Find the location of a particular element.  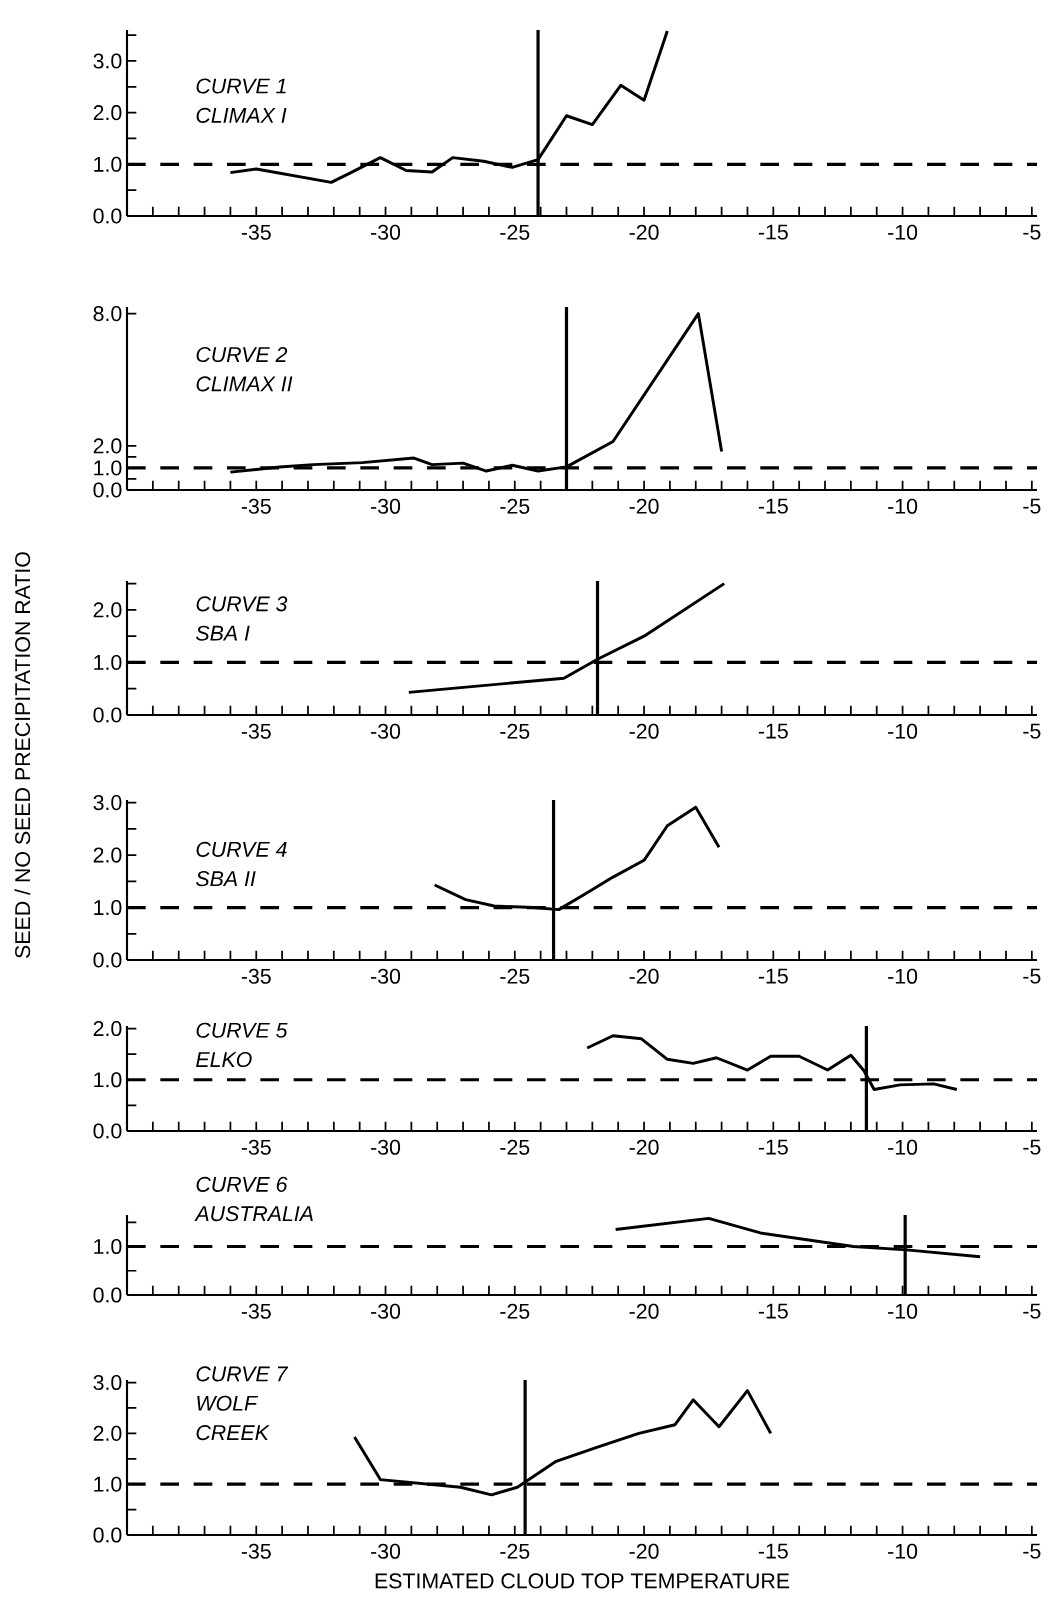

annotation: CURVE 1 is located at coordinates (241, 86).